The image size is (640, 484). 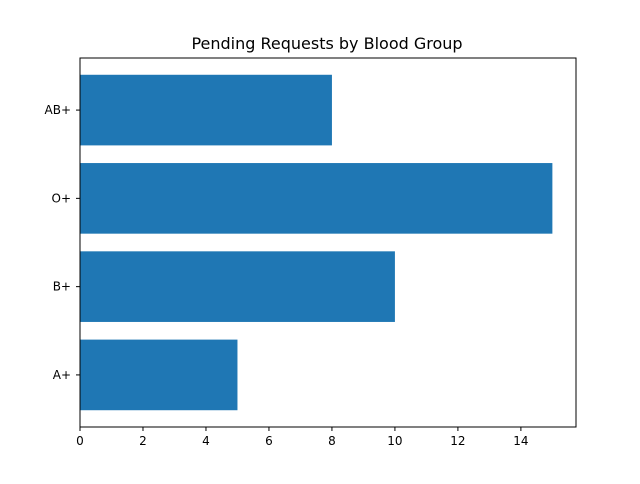 What do you see at coordinates (269, 441) in the screenshot?
I see `x-tick-label: 6` at bounding box center [269, 441].